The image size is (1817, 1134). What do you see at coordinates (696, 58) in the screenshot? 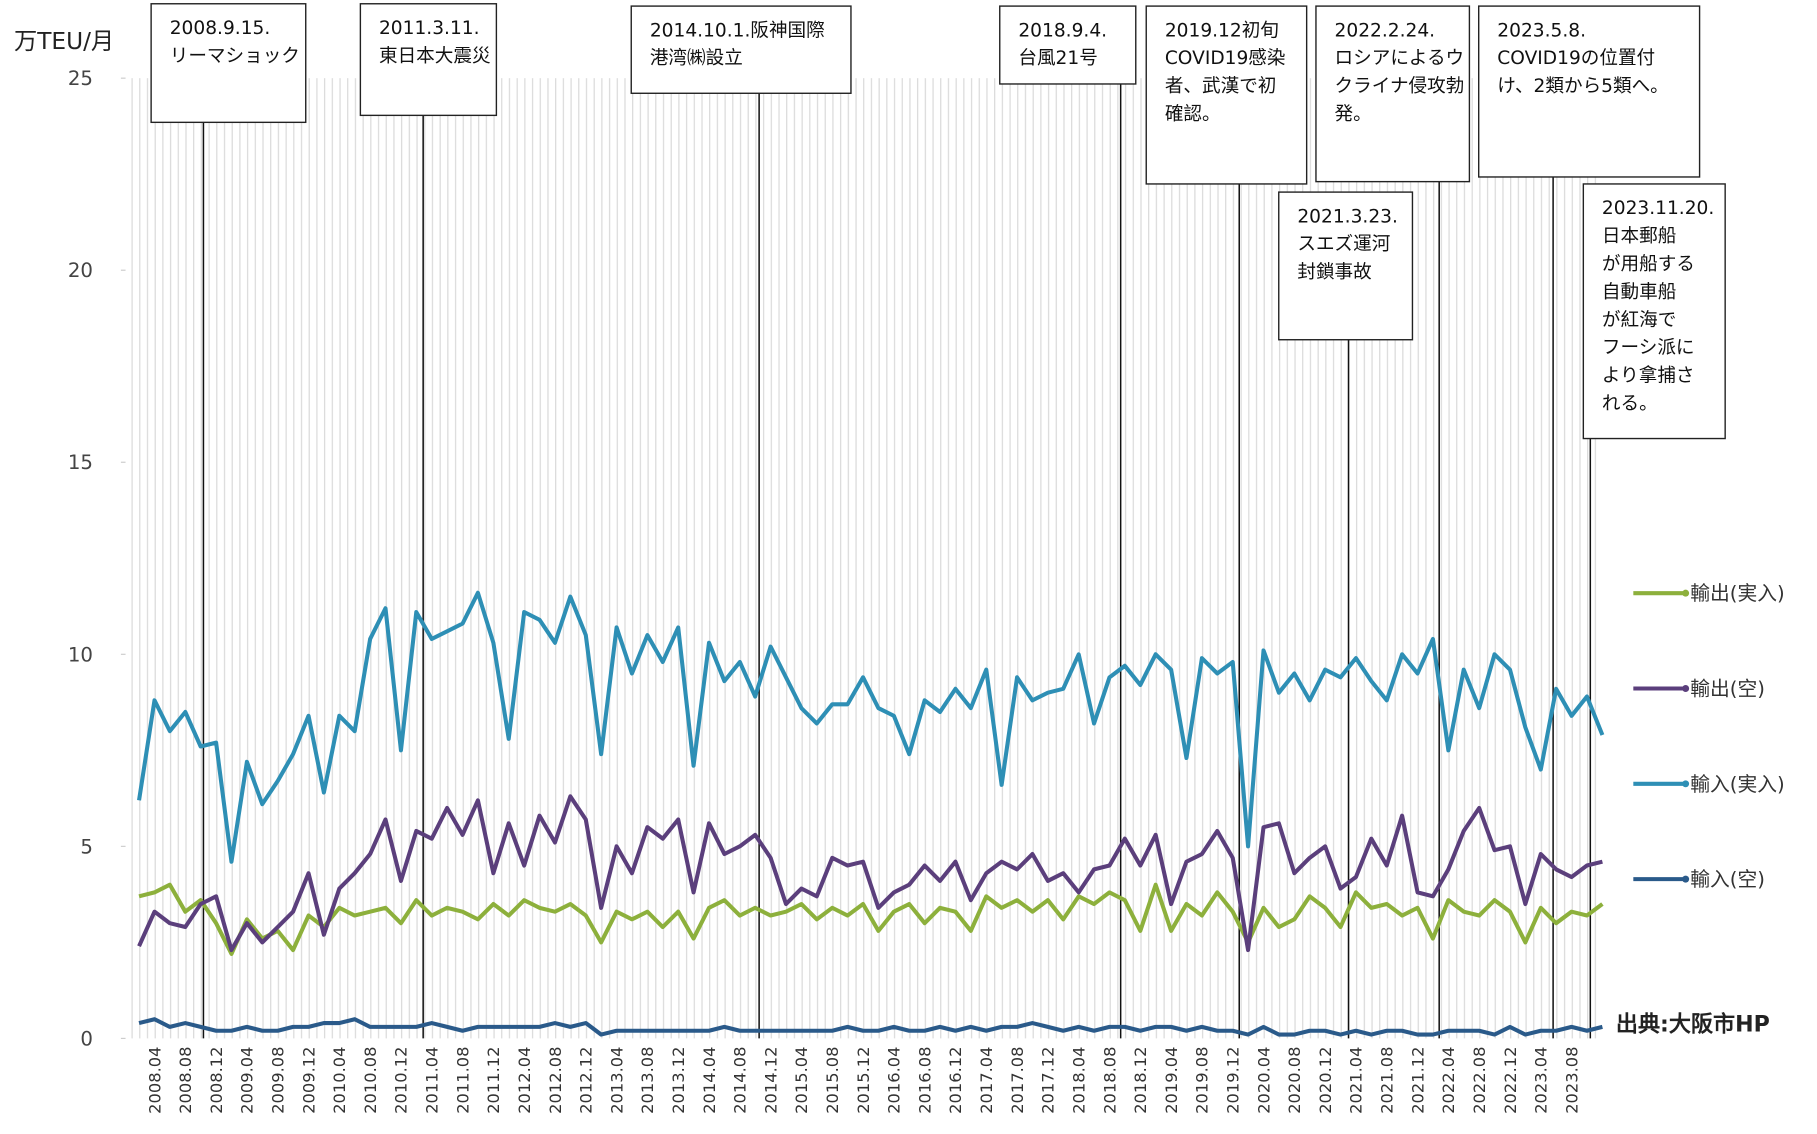
I see `annotation-text: 港湾㈱設立` at bounding box center [696, 58].